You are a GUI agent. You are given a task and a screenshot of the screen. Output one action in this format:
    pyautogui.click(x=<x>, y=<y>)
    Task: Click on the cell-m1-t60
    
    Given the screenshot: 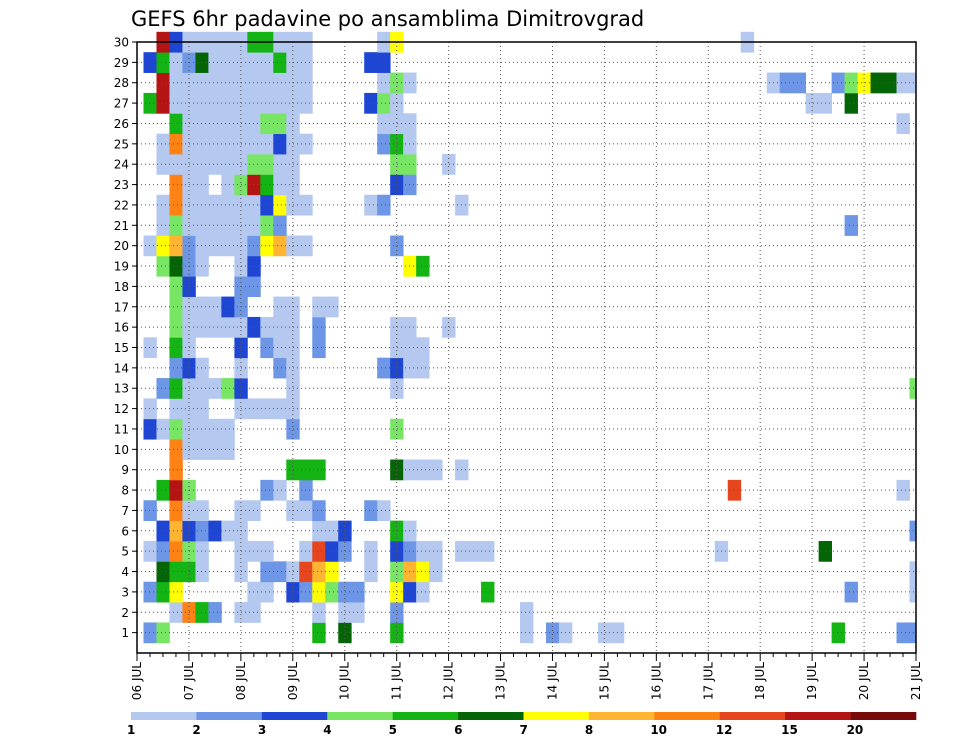 What is the action you would take?
    pyautogui.click(x=913, y=633)
    